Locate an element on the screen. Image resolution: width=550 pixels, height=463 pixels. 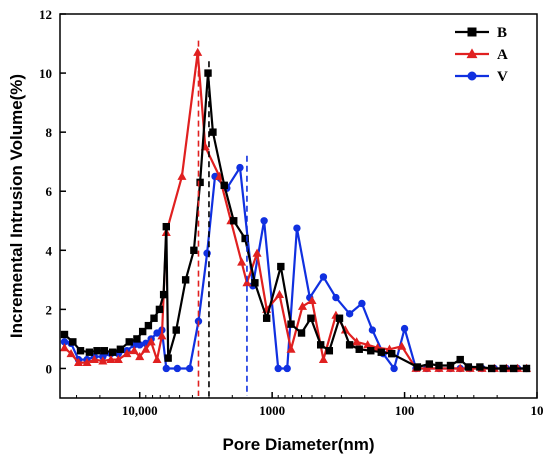
peak-lines is located at coordinates (222, 218).